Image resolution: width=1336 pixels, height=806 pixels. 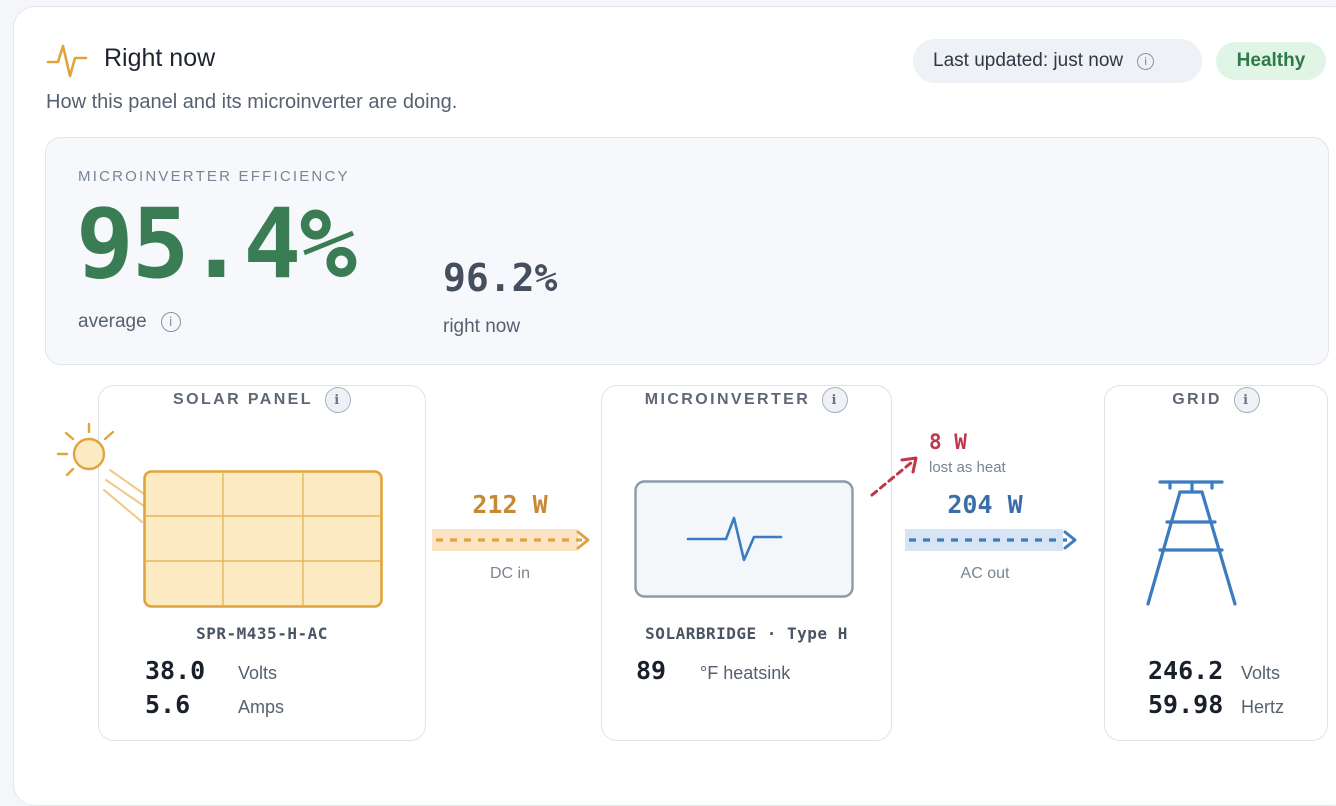 What do you see at coordinates (746, 633) in the screenshot?
I see `microinverter-model: SOLARBRIDGE · Type H` at bounding box center [746, 633].